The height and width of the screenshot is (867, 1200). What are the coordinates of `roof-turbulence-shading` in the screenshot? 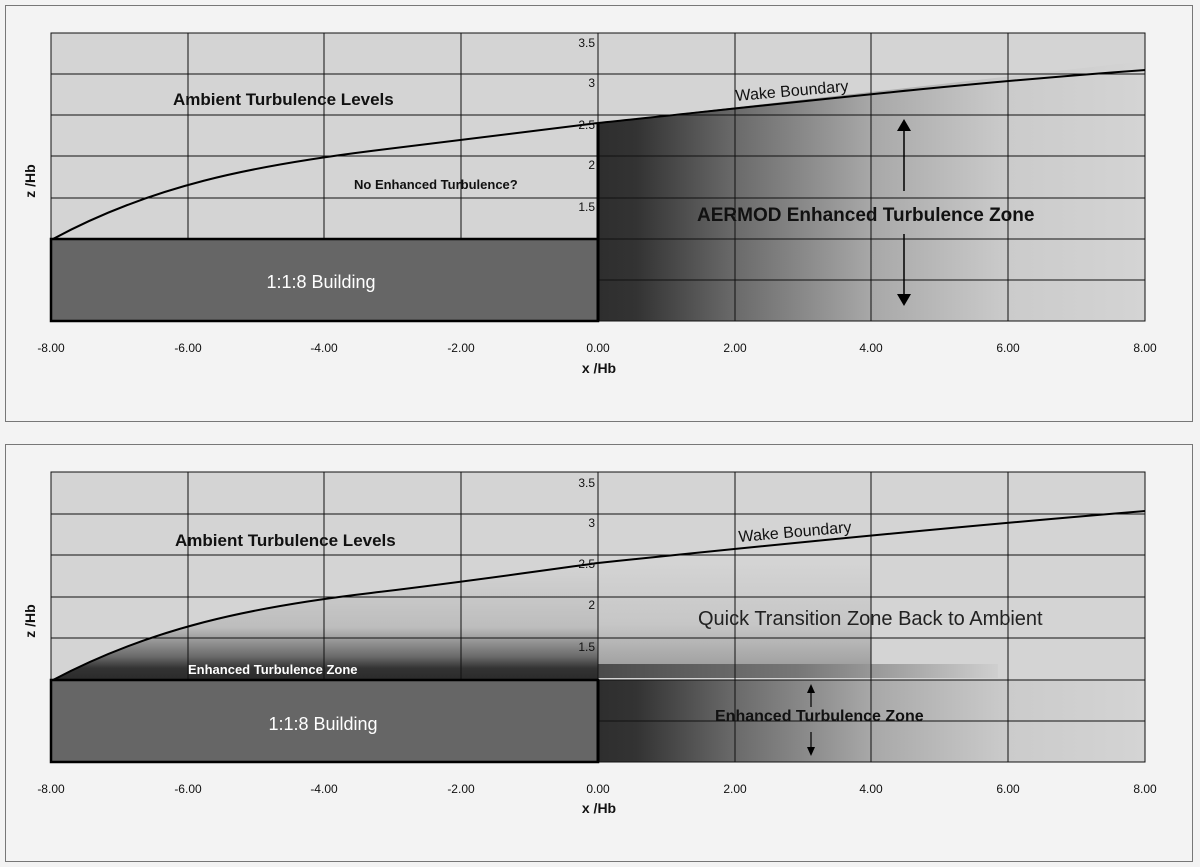 It's located at (325, 621).